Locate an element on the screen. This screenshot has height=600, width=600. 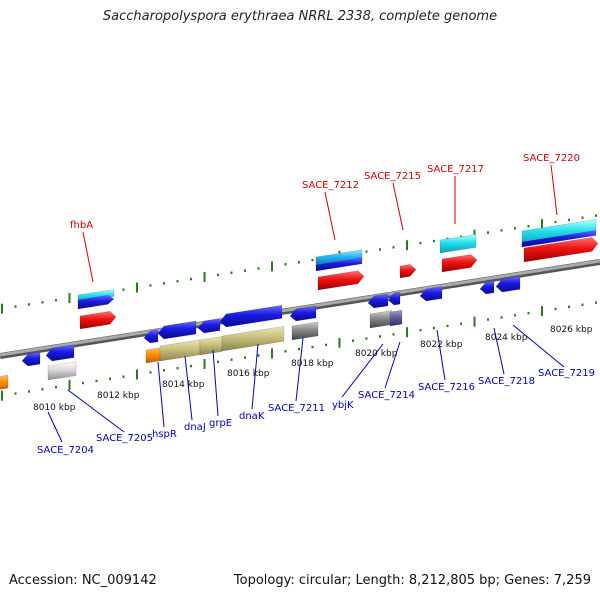
gene-label-SACE_7205: SACE_7205 is located at coordinates (124, 438).